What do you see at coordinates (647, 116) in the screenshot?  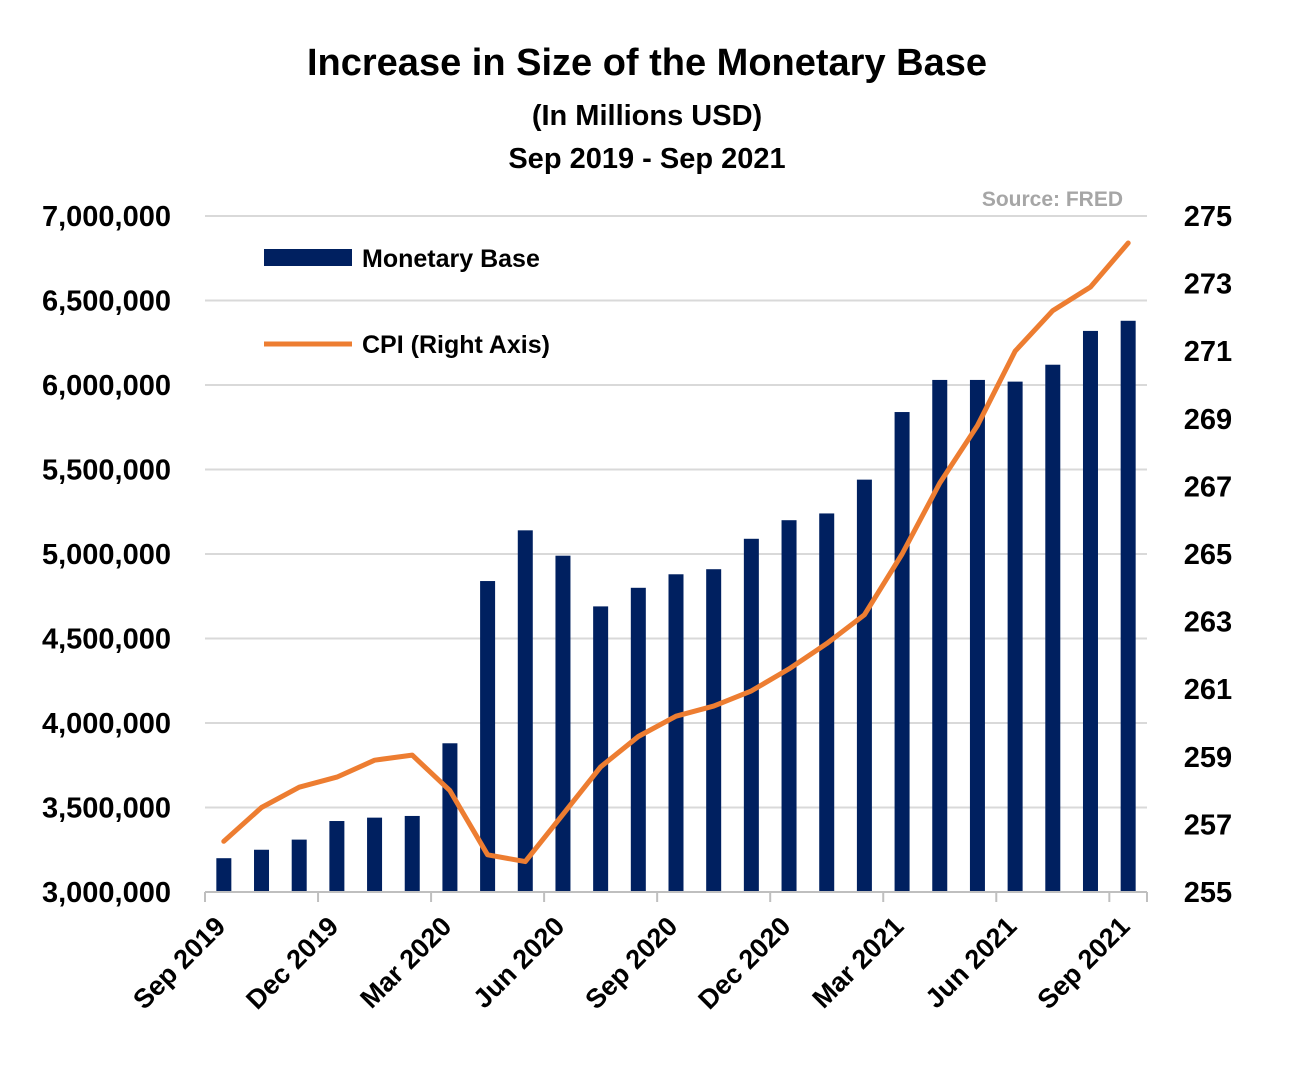 I see `chart-subtitle-units: (In Millions USD)` at bounding box center [647, 116].